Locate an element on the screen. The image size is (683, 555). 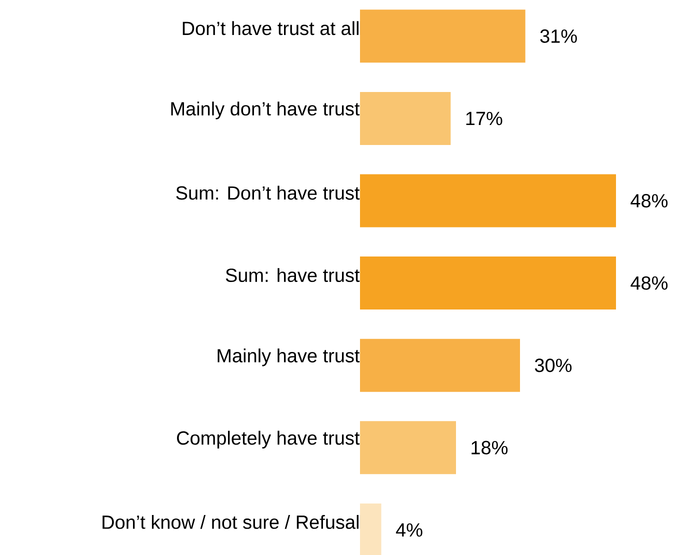
data-label: 30% is located at coordinates (553, 365).